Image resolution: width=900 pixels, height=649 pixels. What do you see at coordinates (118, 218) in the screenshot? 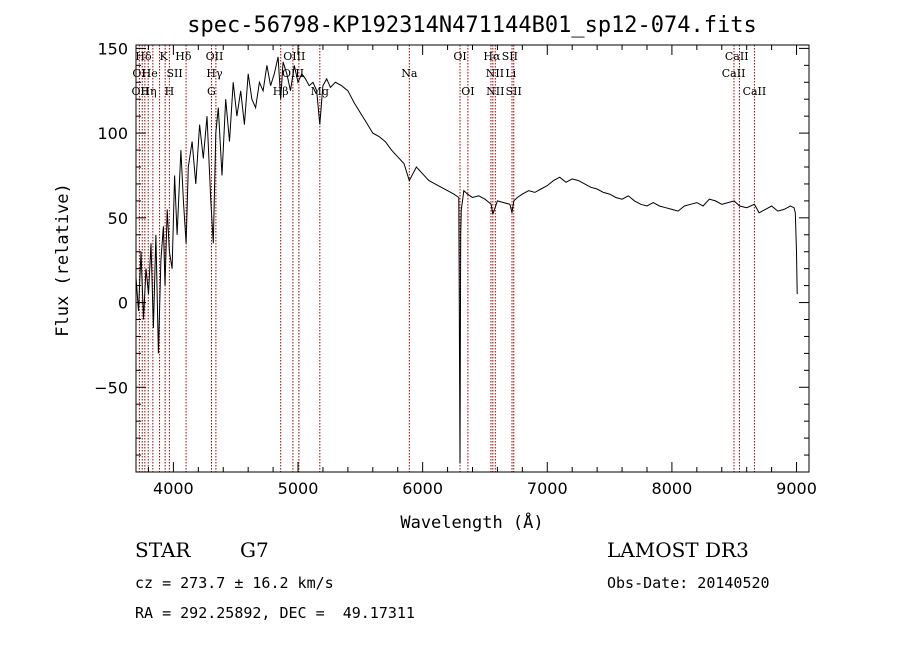
I see `y-tick-label: 50` at bounding box center [118, 218].